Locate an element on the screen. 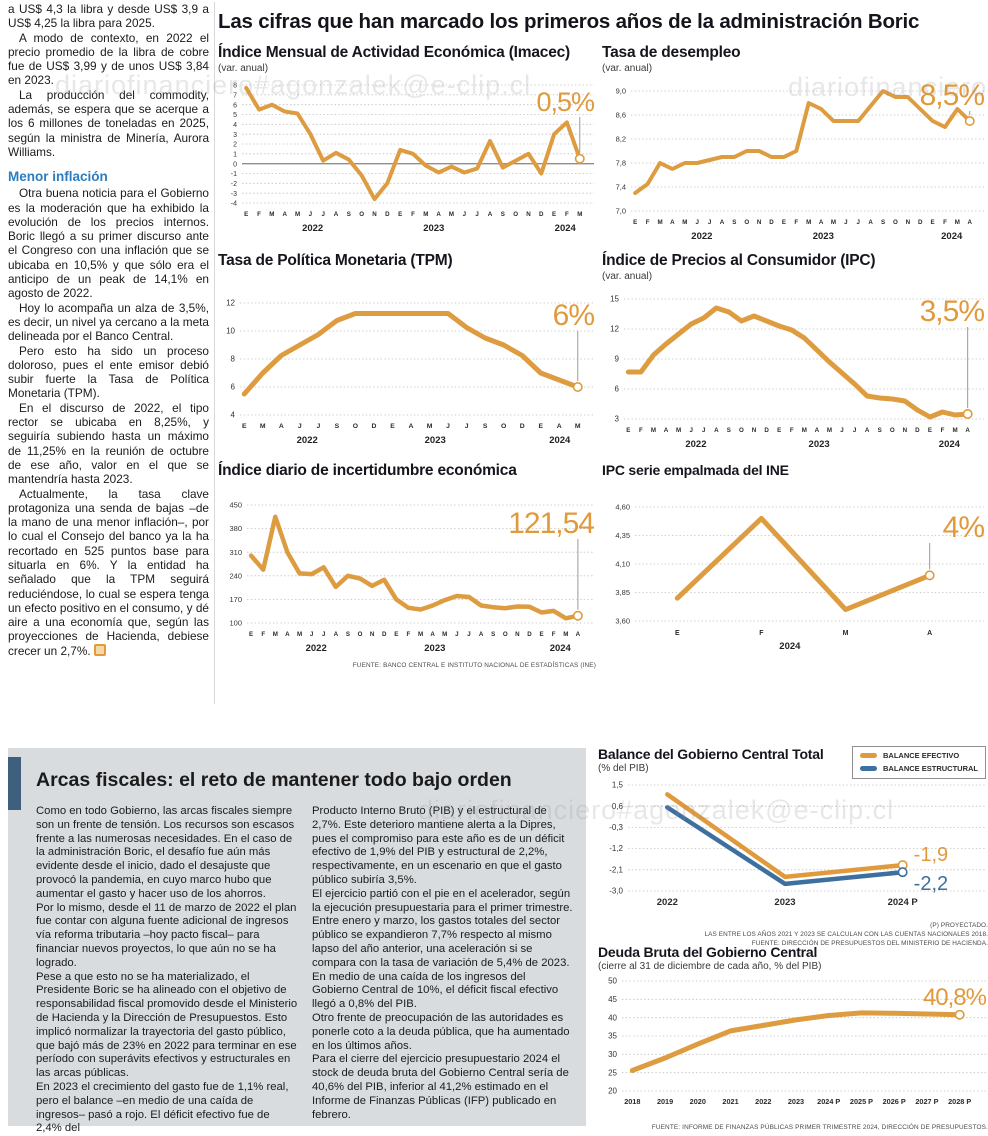 This screenshot has height=1136, width=988. x-axis-label: 2022 is located at coordinates (763, 1101).